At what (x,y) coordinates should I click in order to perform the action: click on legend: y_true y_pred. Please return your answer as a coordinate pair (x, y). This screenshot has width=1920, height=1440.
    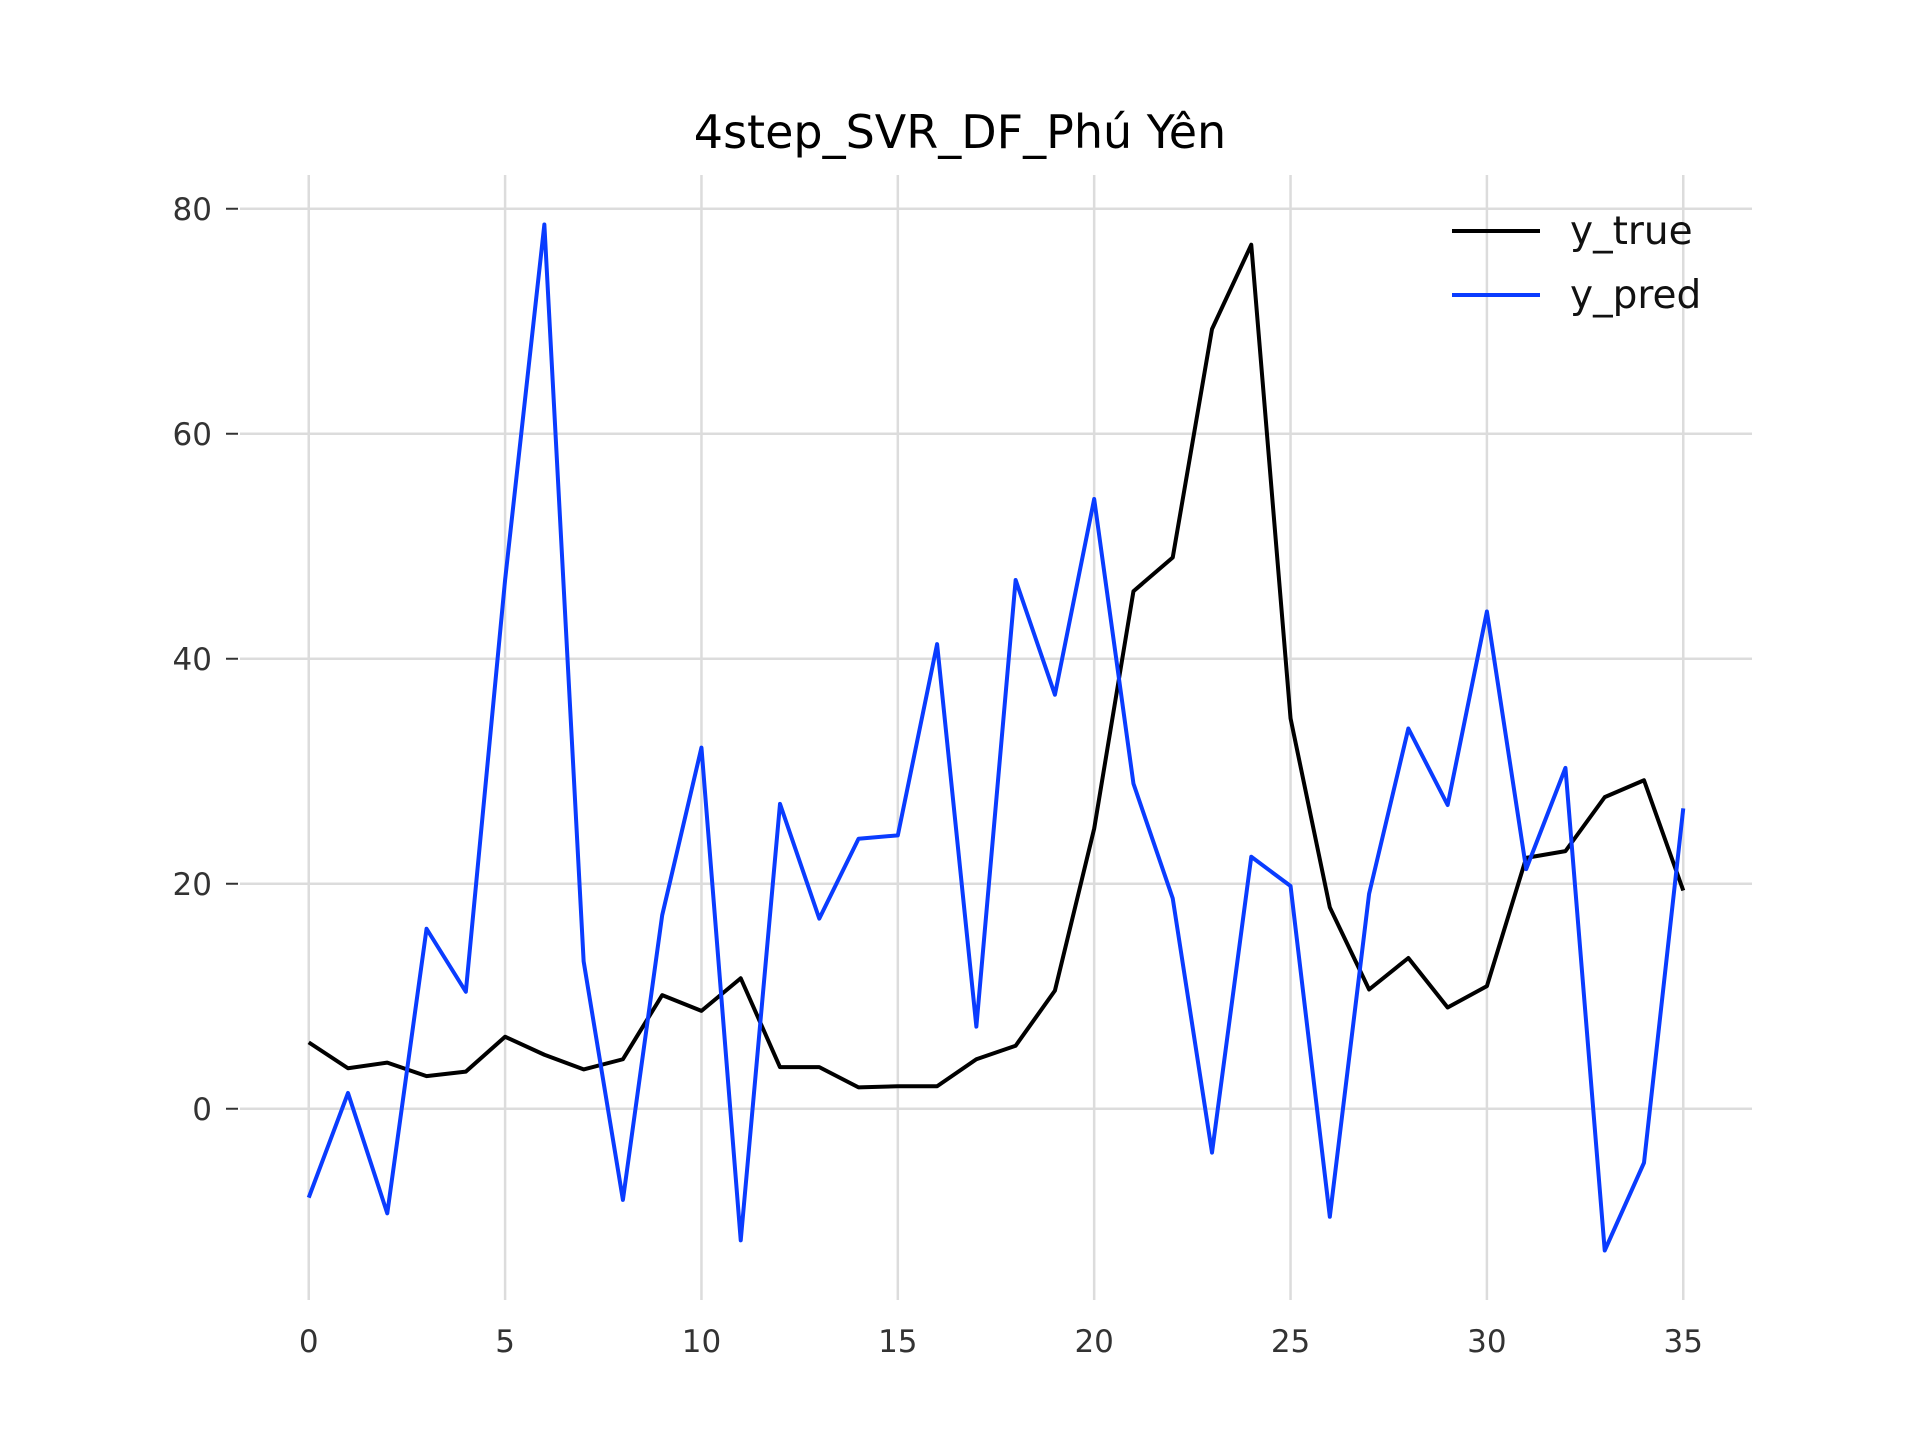
    Looking at the image, I should click on (1576, 263).